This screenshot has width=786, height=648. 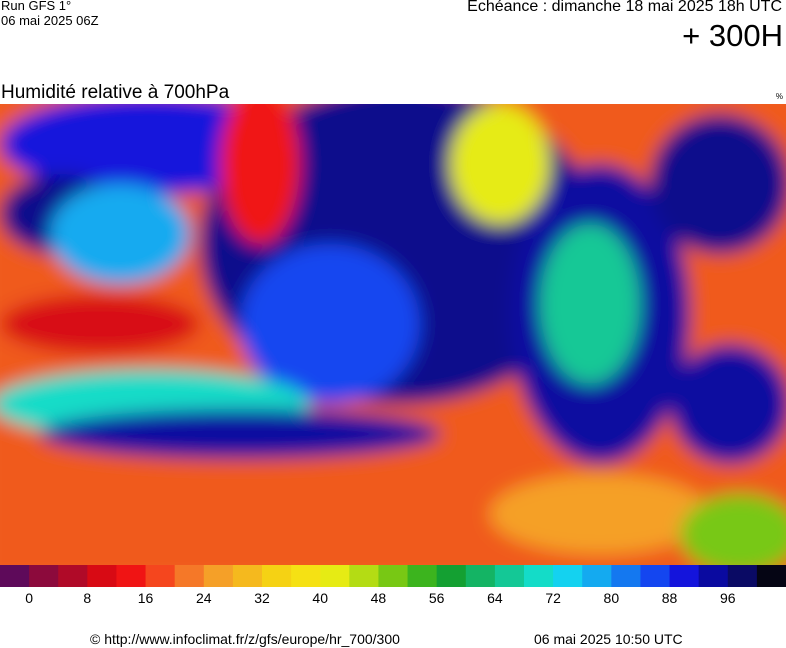 I want to click on legend: 0 8 16 24 32 40 48 56 64 72 80 88 96, so click(x=393, y=585).